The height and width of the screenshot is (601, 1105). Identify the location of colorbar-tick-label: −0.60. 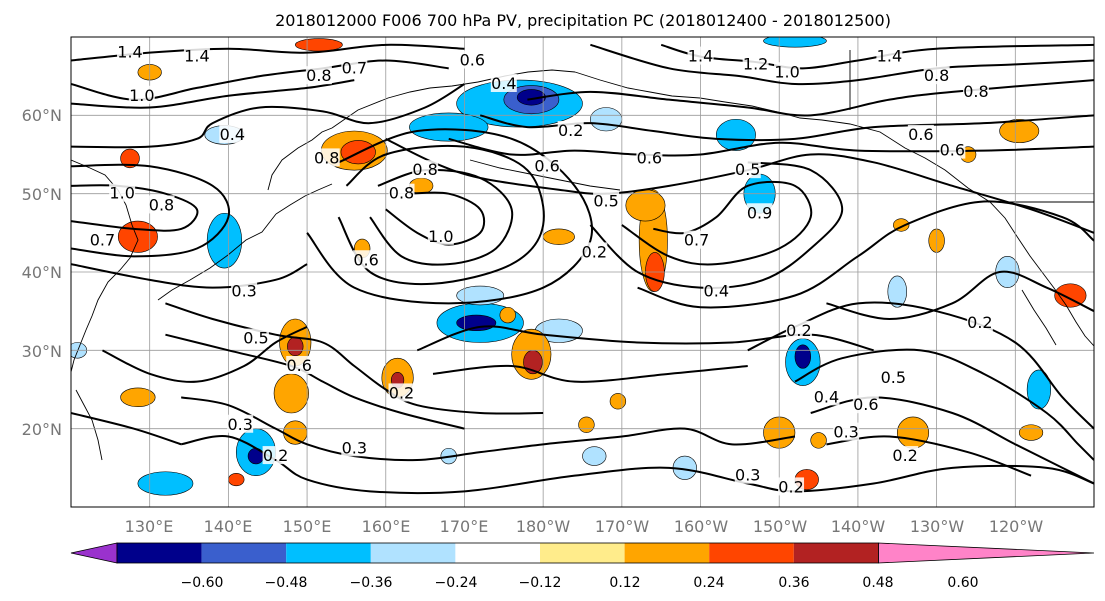
(202, 583).